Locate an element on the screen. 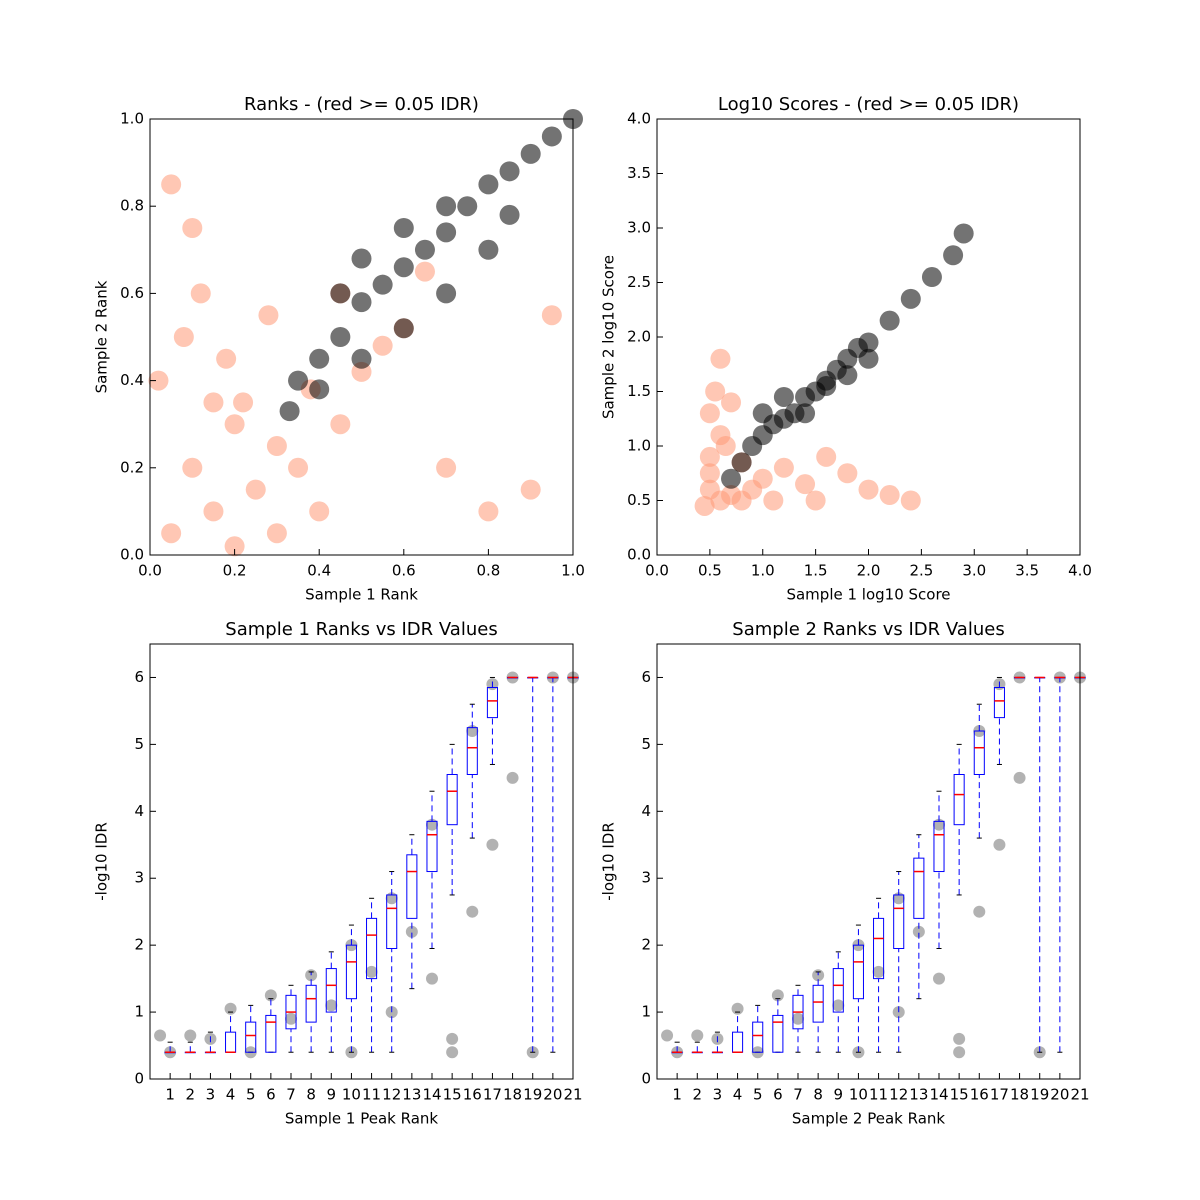  x-tick-label: 4.0 is located at coordinates (1080, 571).